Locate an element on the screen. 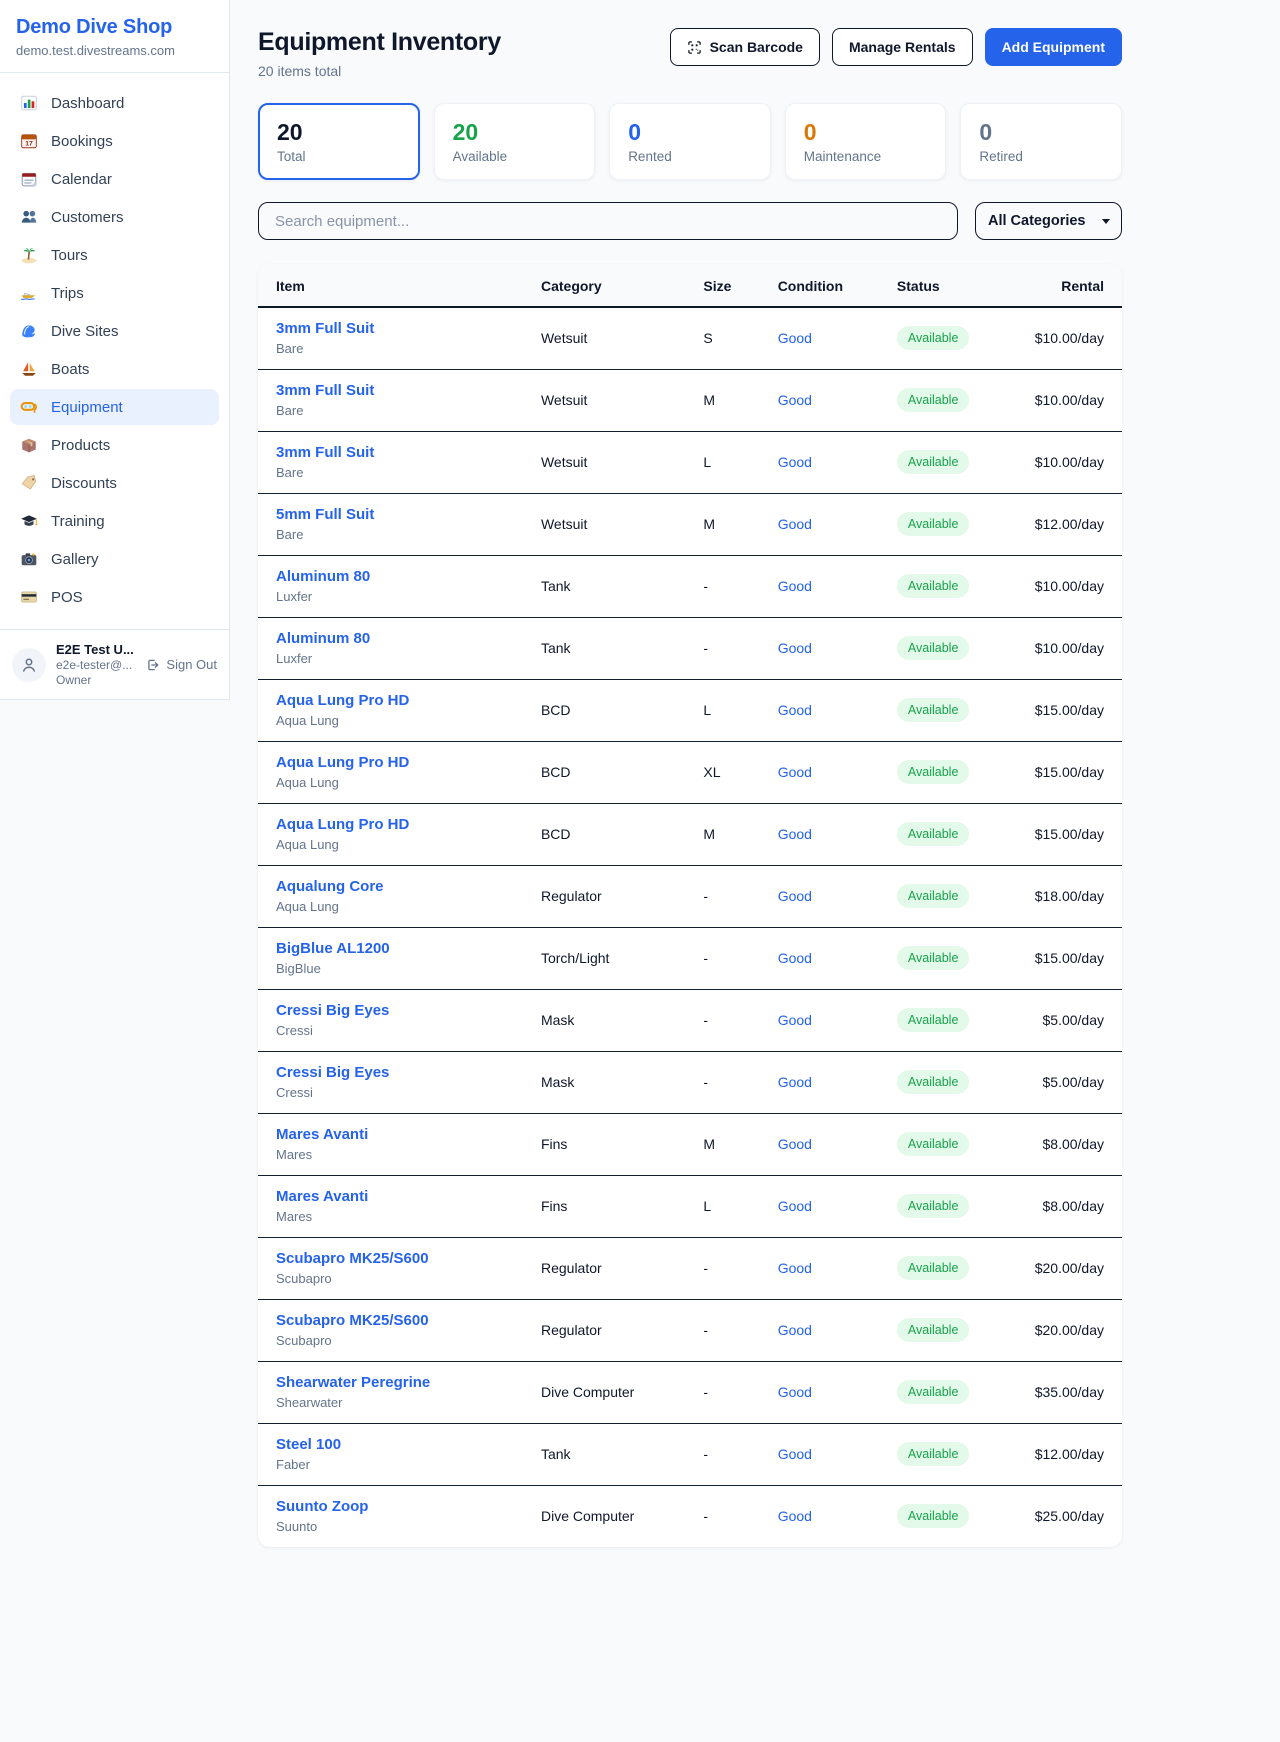  sidebar-item-training: Training is located at coordinates (114, 521).